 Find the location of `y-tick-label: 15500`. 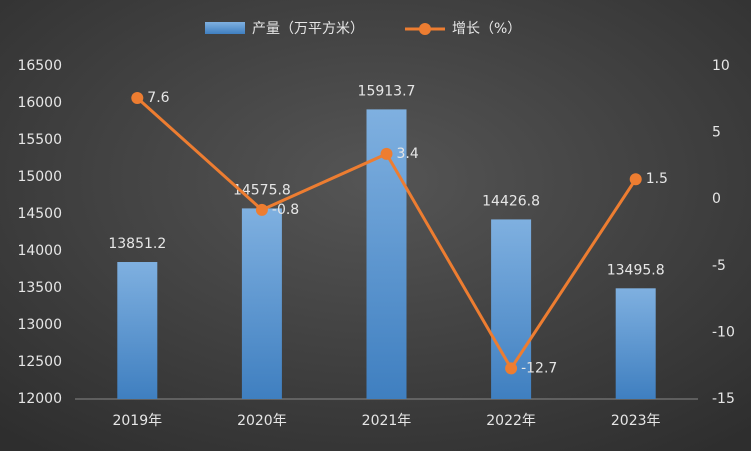

y-tick-label: 15500 is located at coordinates (39, 140).